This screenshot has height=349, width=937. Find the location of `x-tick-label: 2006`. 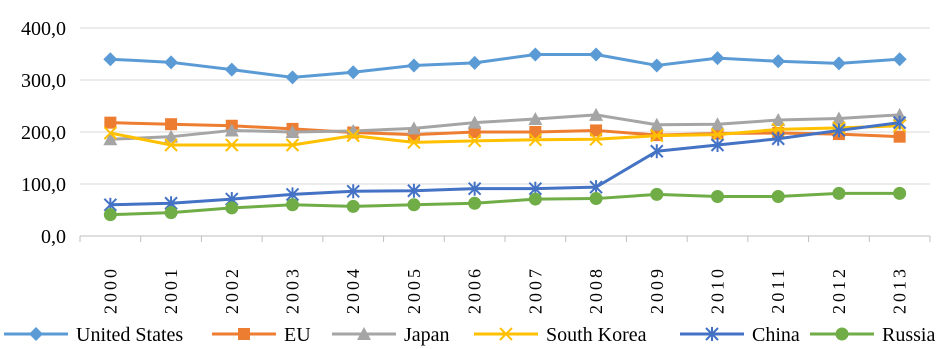

x-tick-label: 2006 is located at coordinates (475, 290).